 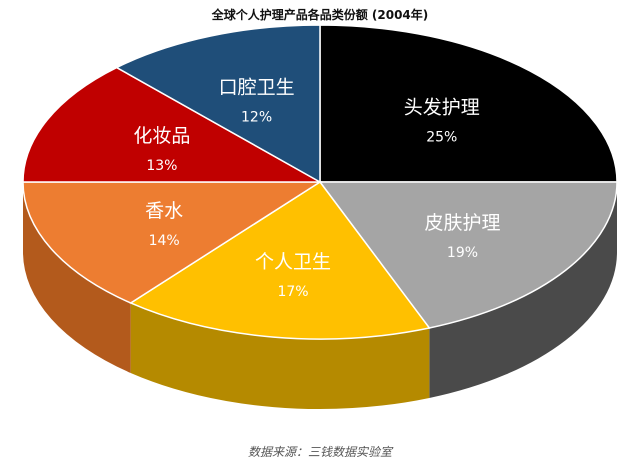 What do you see at coordinates (164, 241) in the screenshot?
I see `slice-value-3: 14%` at bounding box center [164, 241].